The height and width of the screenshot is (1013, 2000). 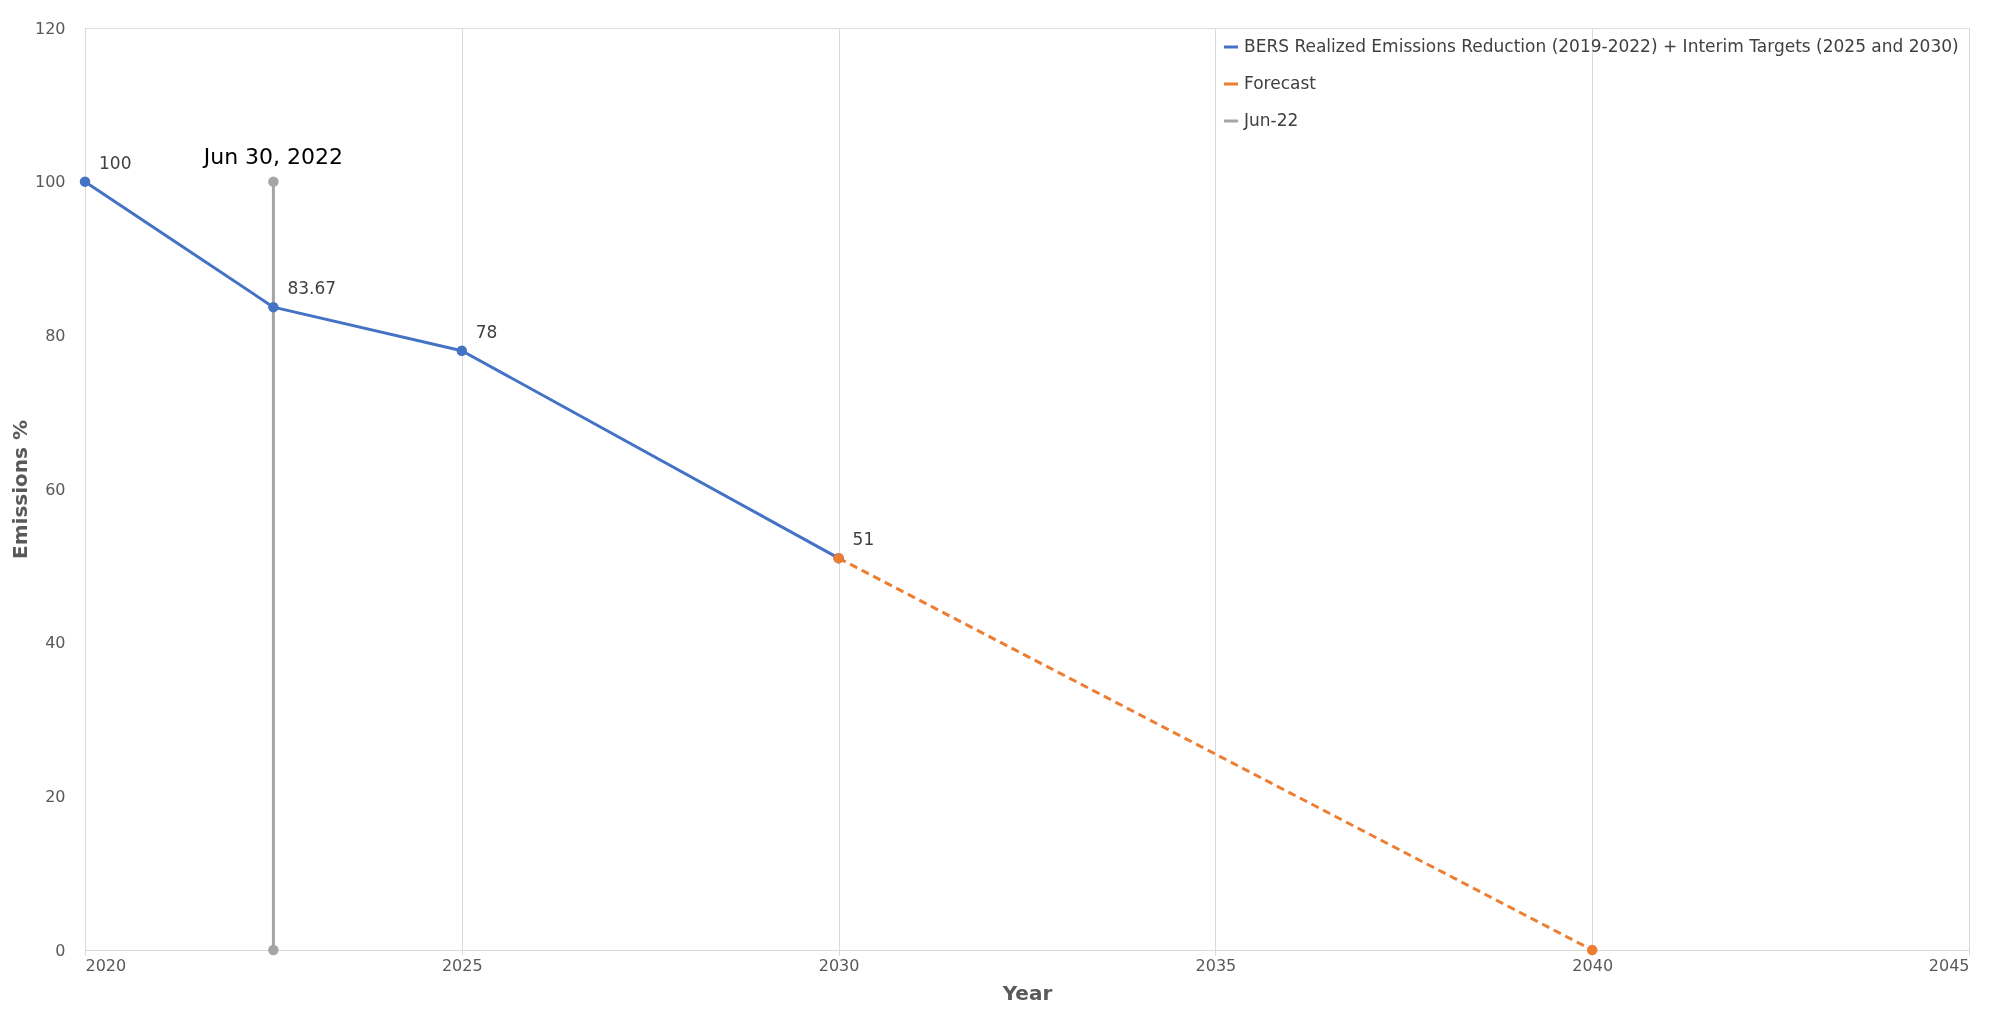 I want to click on data-label: 83.67, so click(x=312, y=288).